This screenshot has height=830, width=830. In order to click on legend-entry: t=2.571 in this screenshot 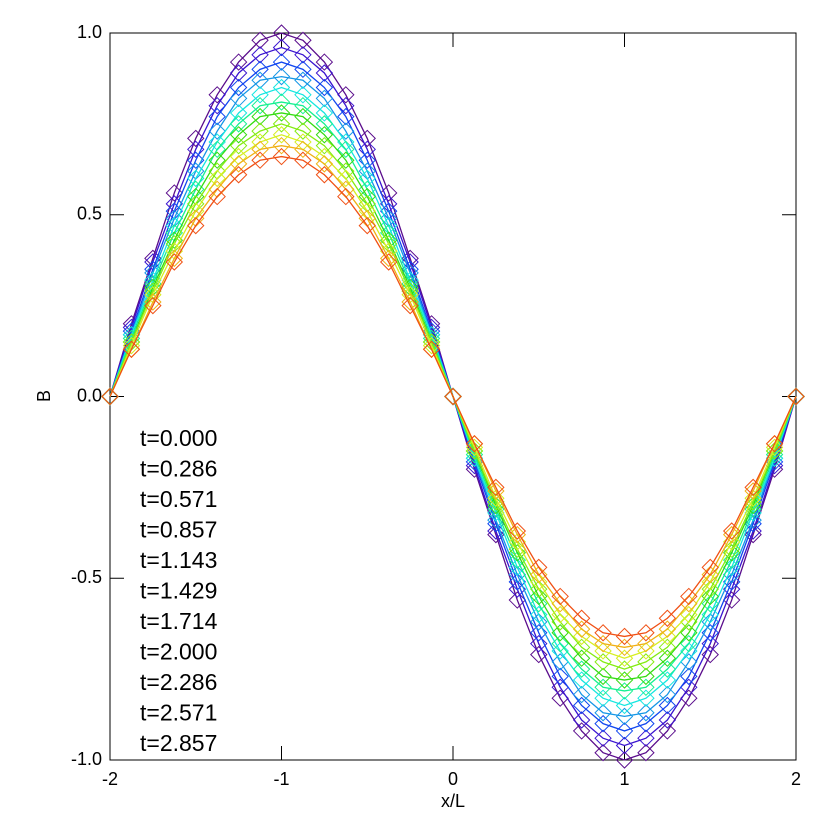, I will do `click(178, 713)`.